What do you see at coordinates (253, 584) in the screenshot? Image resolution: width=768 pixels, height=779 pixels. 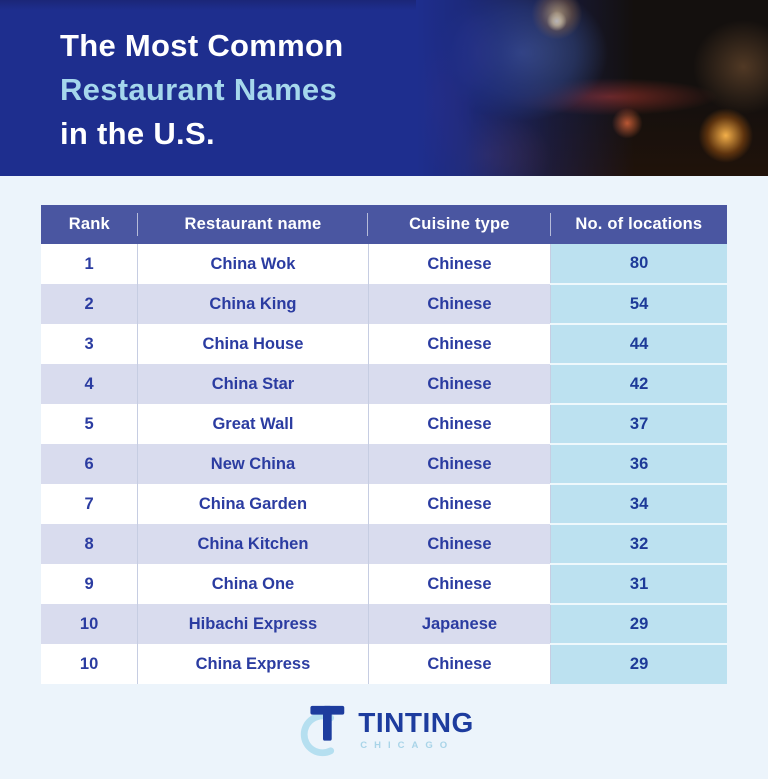 I see `restaurant-name-cell: China One` at bounding box center [253, 584].